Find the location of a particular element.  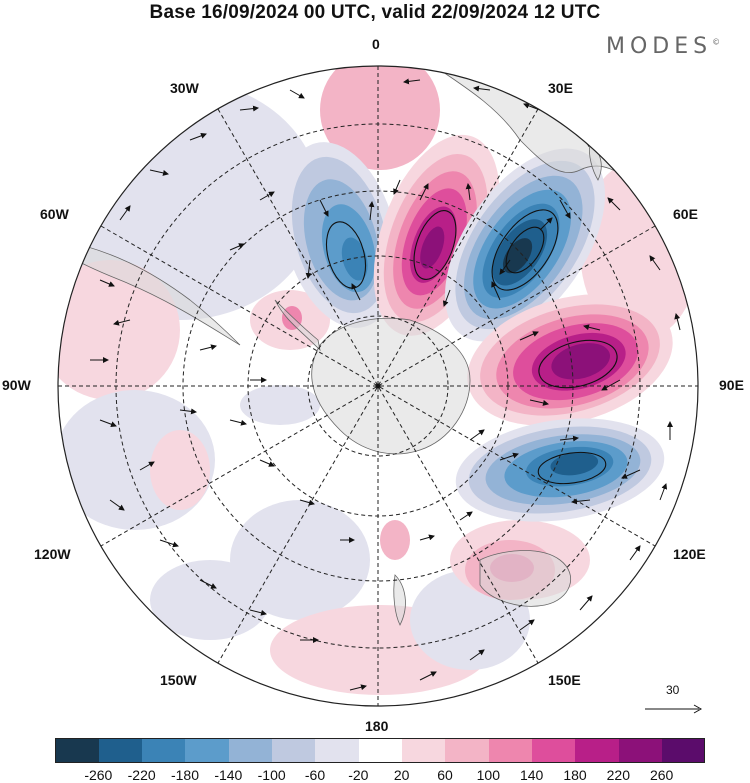

modes-logo: MODES© is located at coordinates (663, 46).